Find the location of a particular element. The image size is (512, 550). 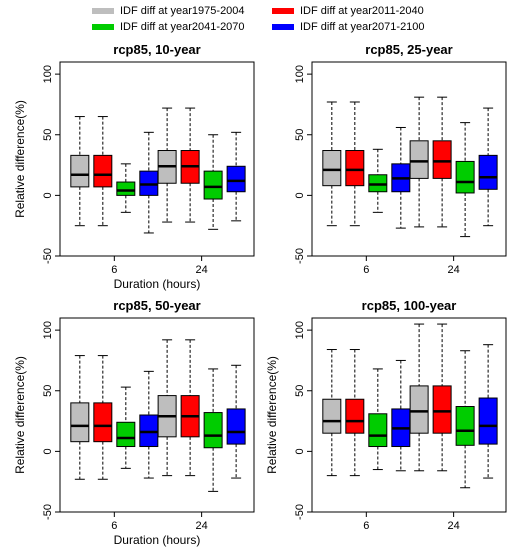

legend-item-1975-2004: IDF diff at year1975-2004 is located at coordinates (168, 11).